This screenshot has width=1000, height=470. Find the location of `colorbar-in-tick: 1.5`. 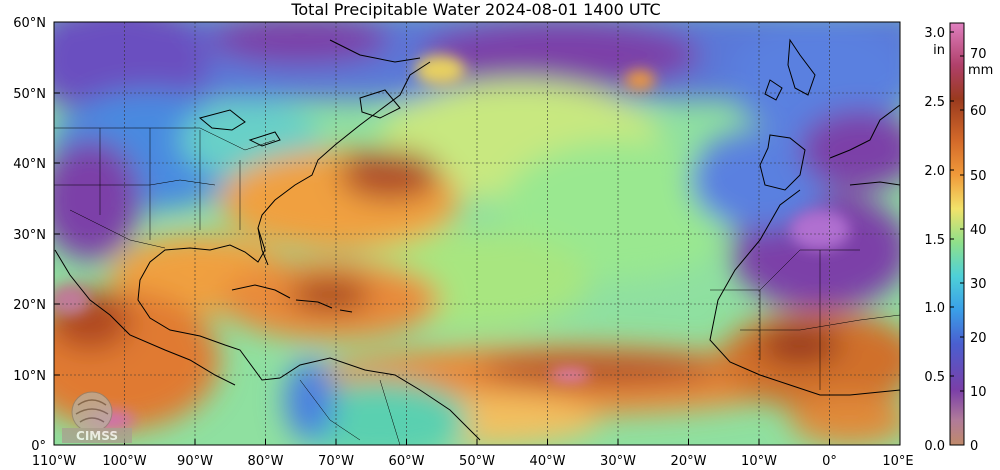

colorbar-in-tick: 1.5 is located at coordinates (934, 240).